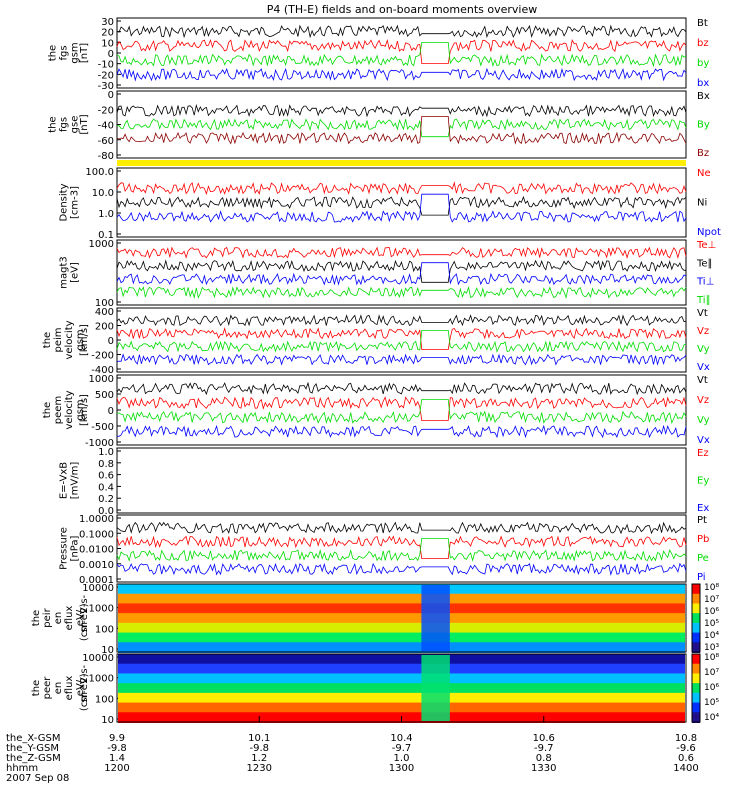 The image size is (750, 800). I want to click on ytick-label: -20, so click(106, 75).